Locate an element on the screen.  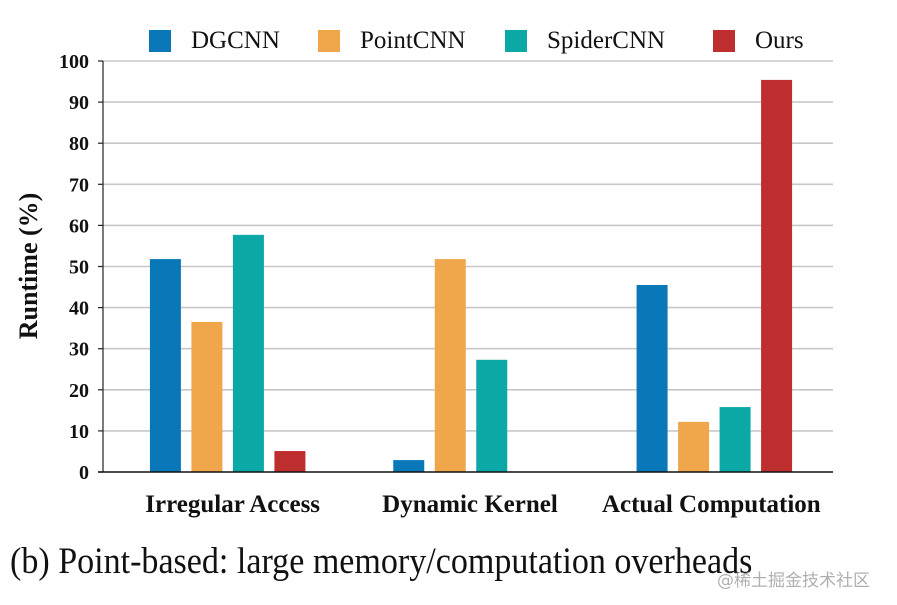
x-tick-label: Actual Computation is located at coordinates (711, 504).